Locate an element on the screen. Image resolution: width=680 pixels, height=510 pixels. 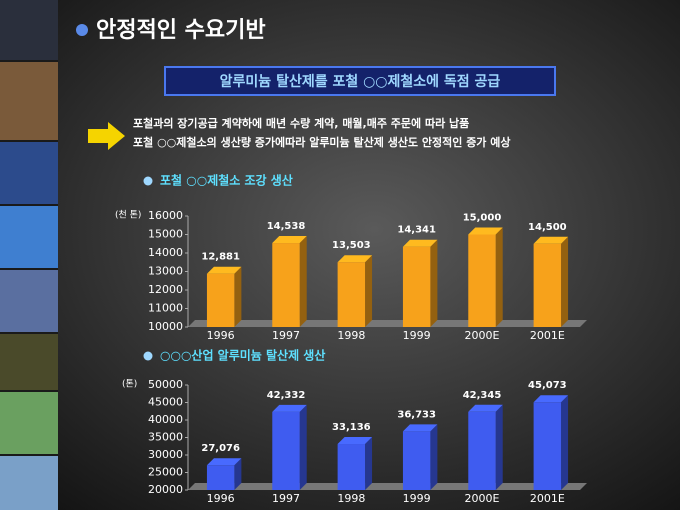
title-bullet is located at coordinates (82, 30).